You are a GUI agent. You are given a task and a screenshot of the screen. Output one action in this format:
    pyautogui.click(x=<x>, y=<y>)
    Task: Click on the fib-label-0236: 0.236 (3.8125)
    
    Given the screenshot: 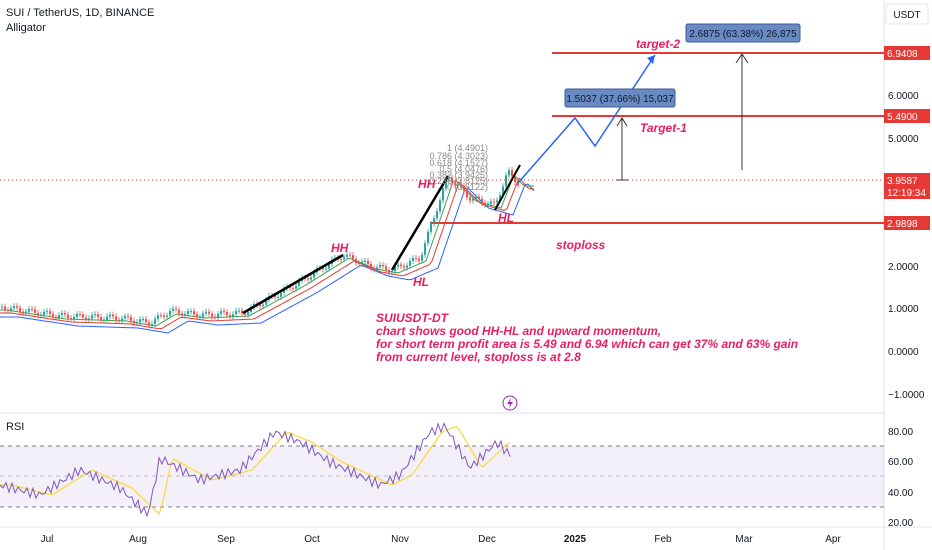 What is the action you would take?
    pyautogui.click(x=458, y=181)
    